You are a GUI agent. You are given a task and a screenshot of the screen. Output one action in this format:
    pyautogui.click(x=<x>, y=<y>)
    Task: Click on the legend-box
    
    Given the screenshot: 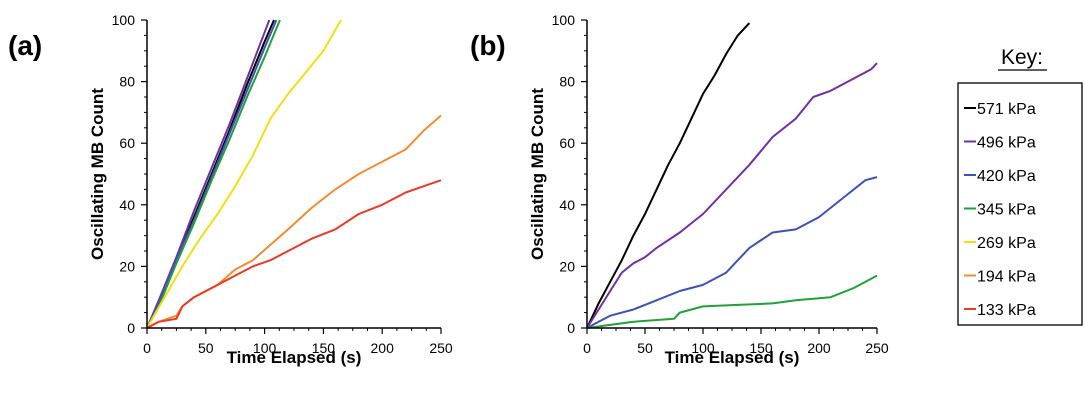 What is the action you would take?
    pyautogui.click(x=1020, y=204)
    